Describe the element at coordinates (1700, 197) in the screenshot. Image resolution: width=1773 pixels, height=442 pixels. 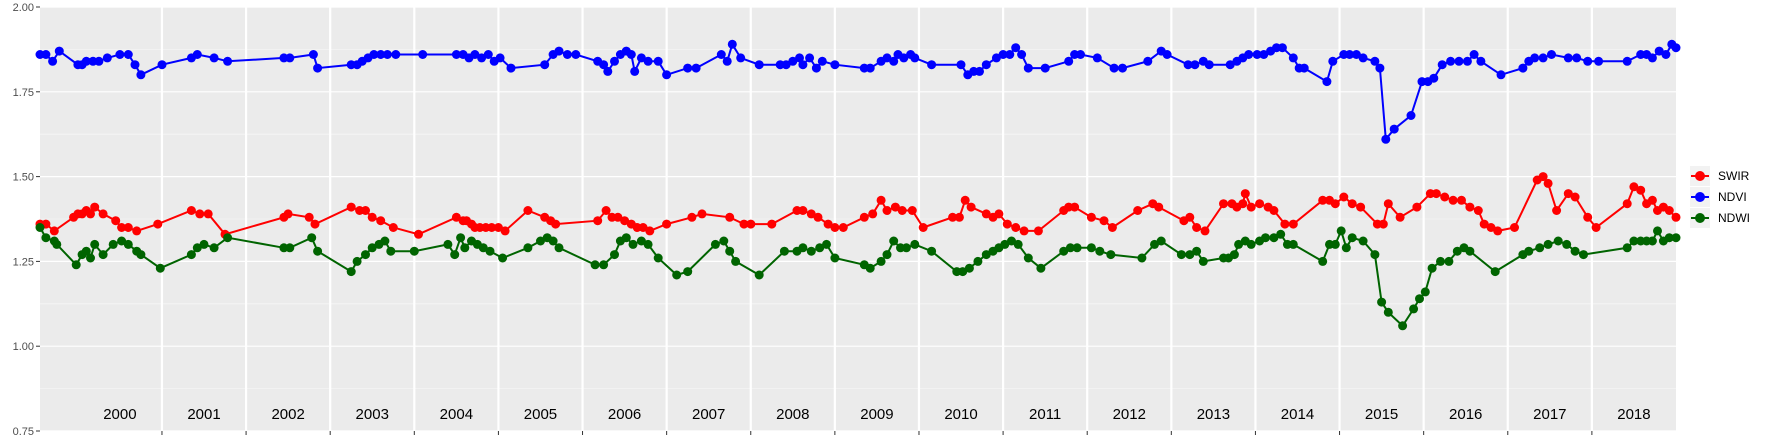
I see `legend-key-point` at that location.